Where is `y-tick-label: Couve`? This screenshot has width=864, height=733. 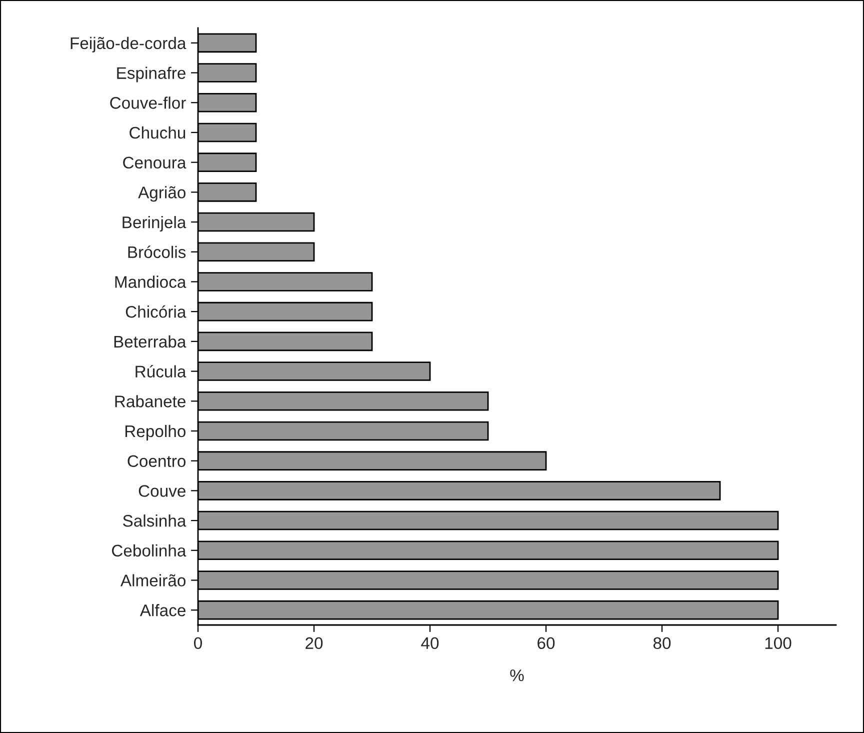 y-tick-label: Couve is located at coordinates (162, 491).